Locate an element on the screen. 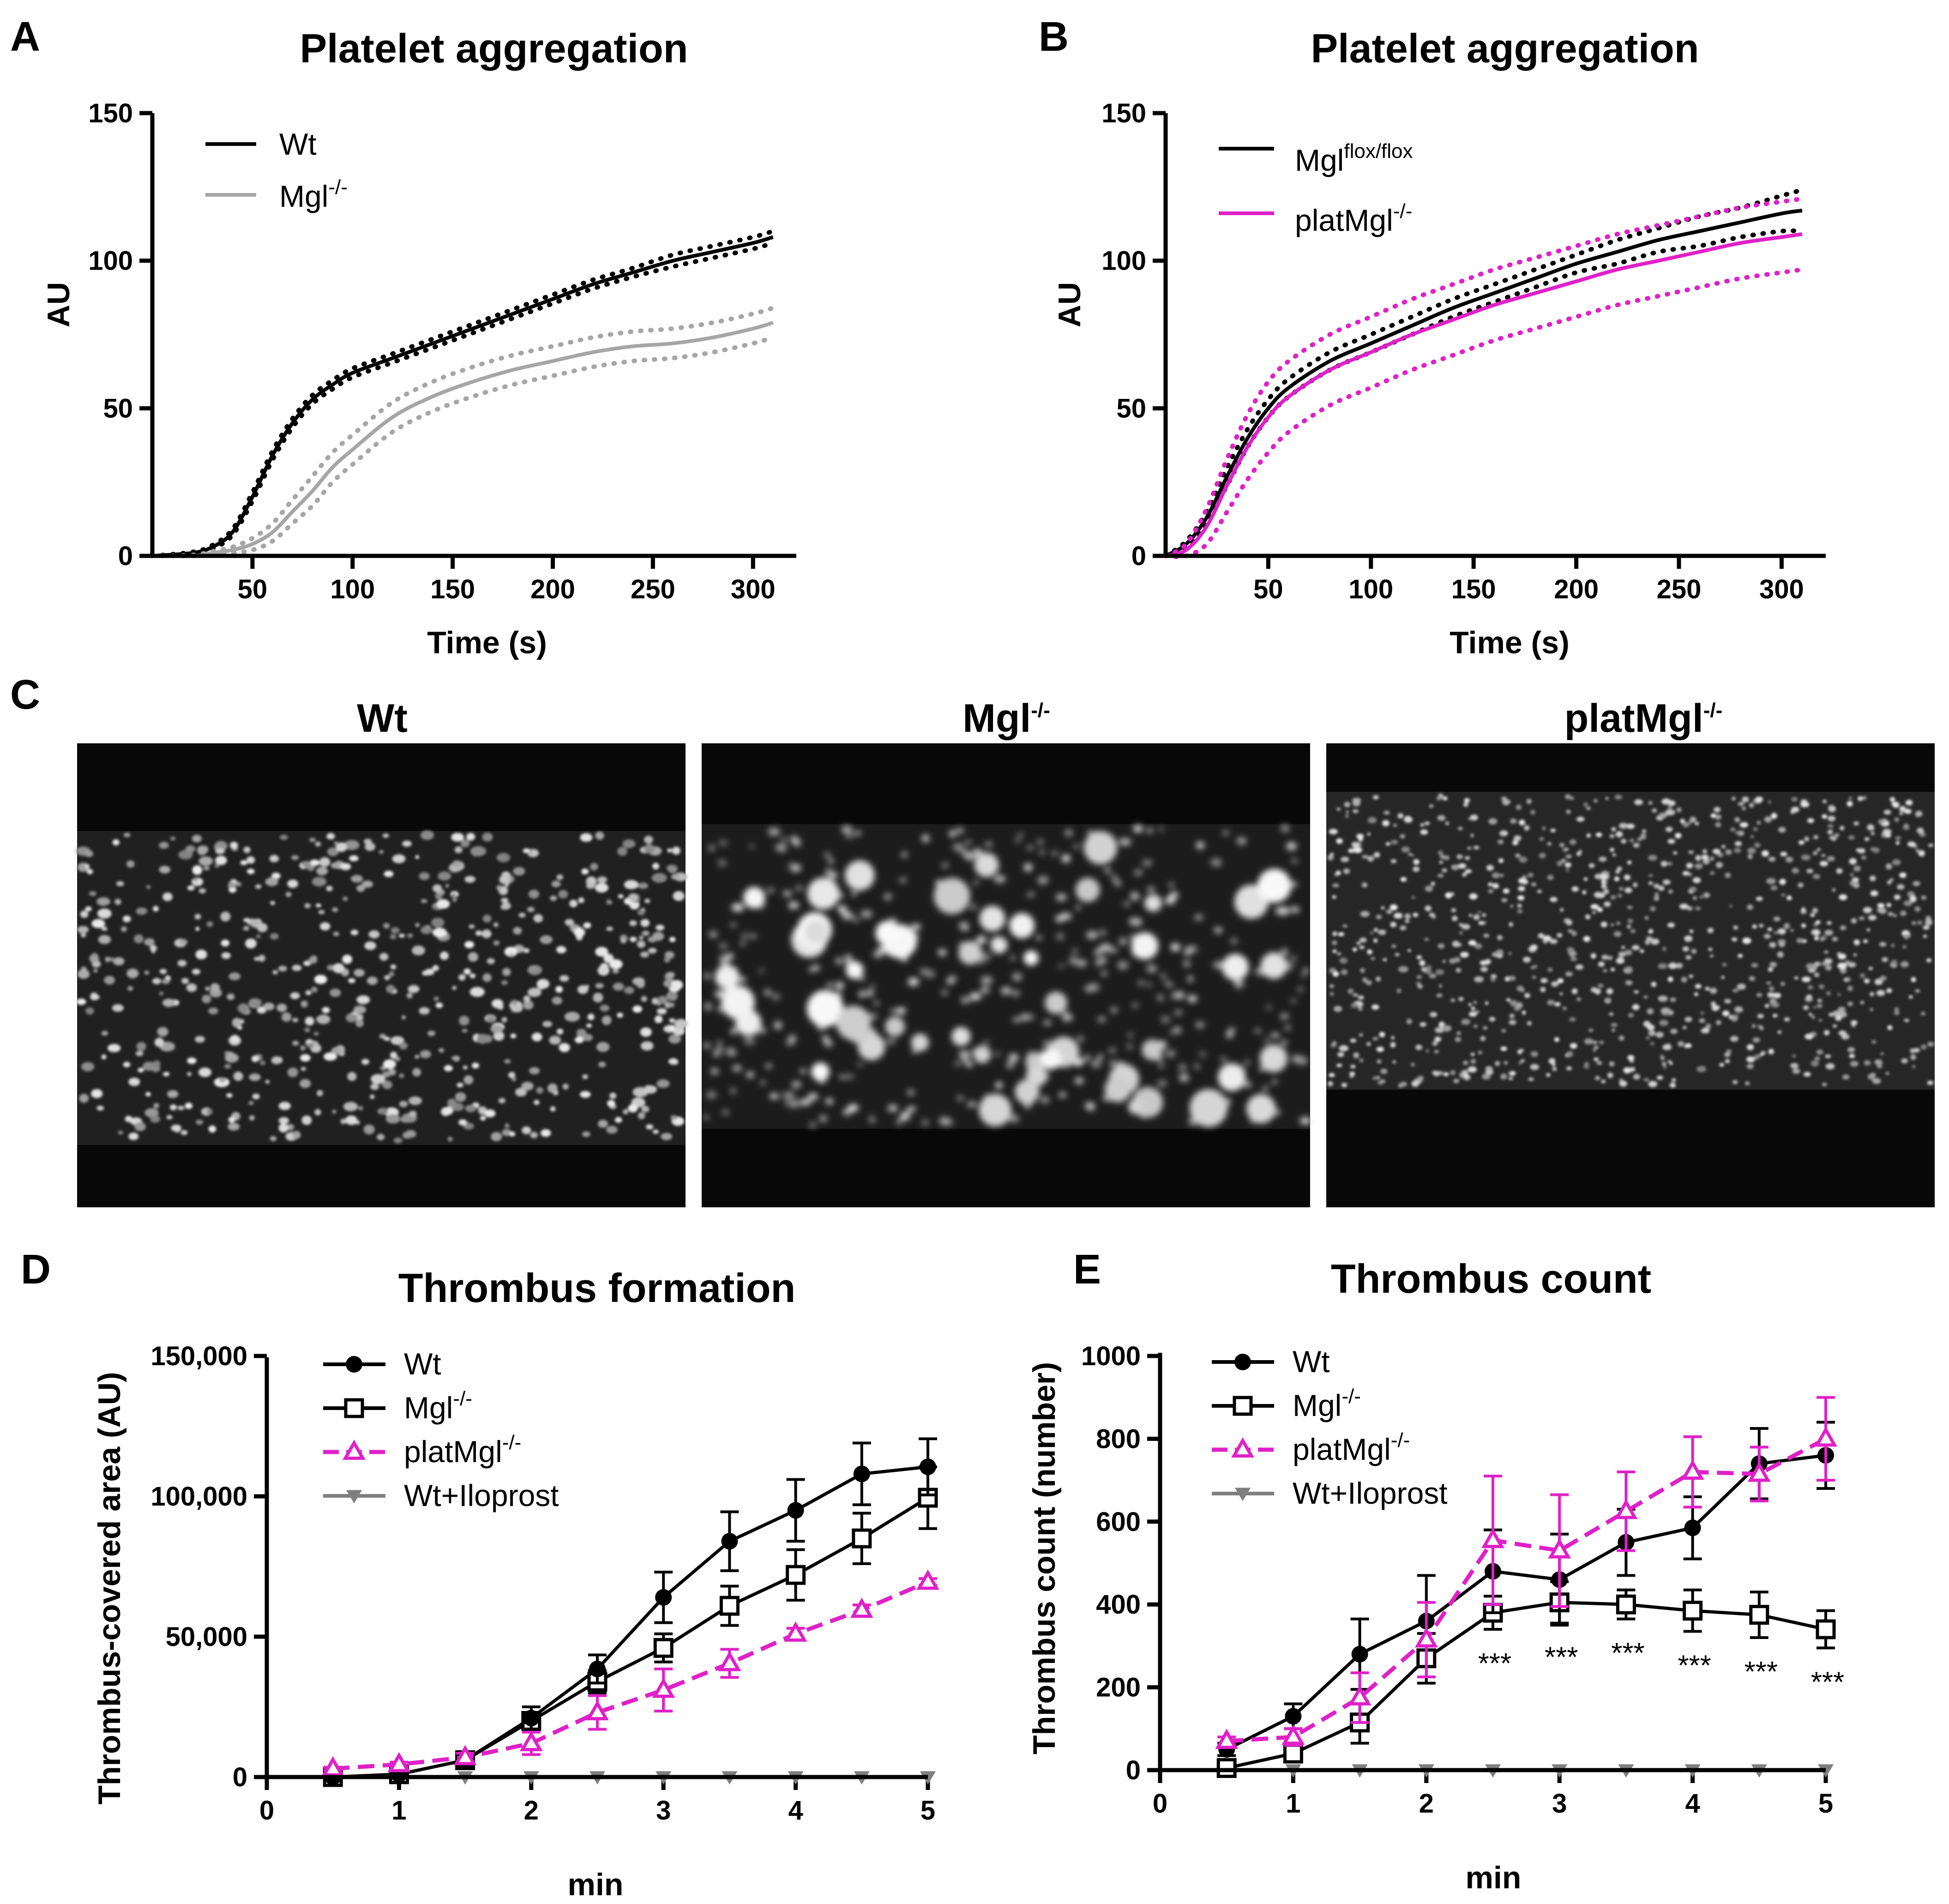  panel-a-x-tick-label: 200 is located at coordinates (552, 589).